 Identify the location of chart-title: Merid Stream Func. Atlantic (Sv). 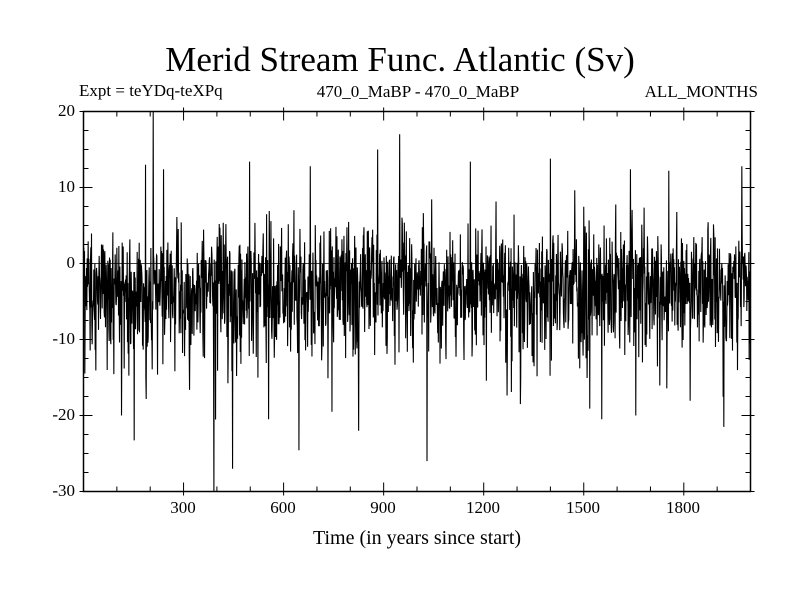
(400, 59).